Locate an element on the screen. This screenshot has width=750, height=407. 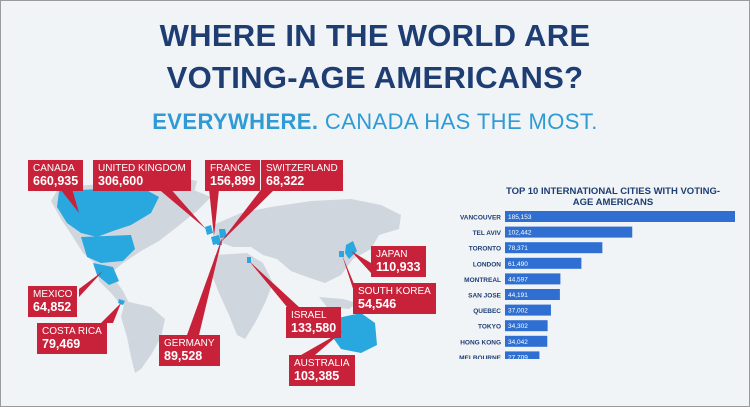
country-value: 103,385 is located at coordinates (317, 376).